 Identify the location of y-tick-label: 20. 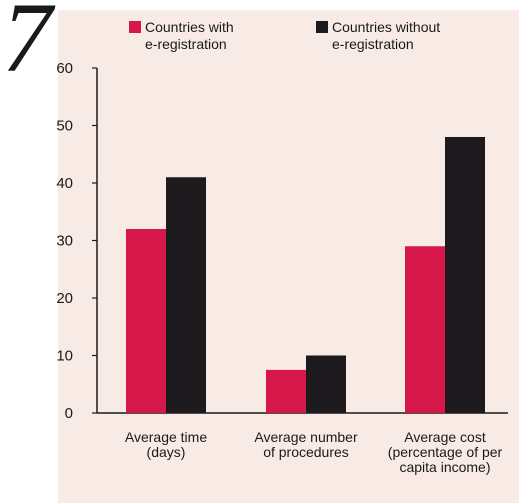
(64, 298).